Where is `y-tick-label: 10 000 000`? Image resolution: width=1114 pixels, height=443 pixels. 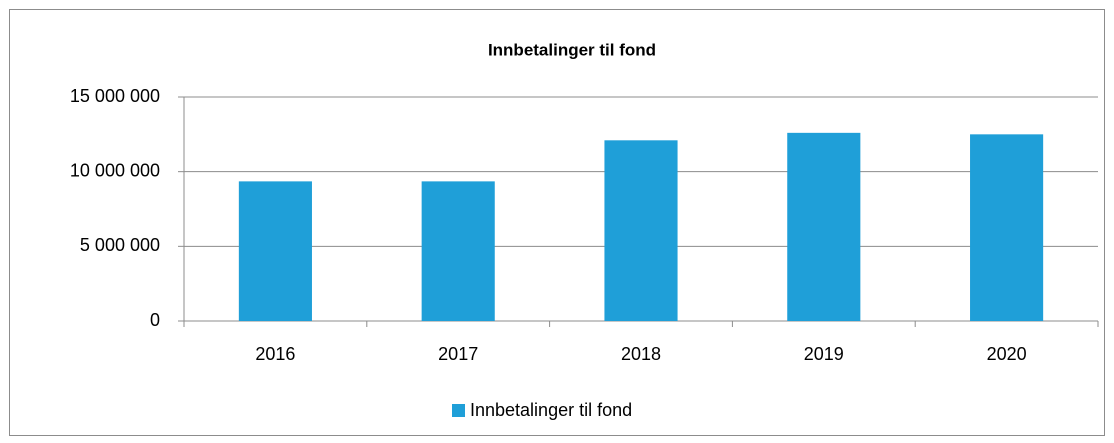 y-tick-label: 10 000 000 is located at coordinates (115, 170).